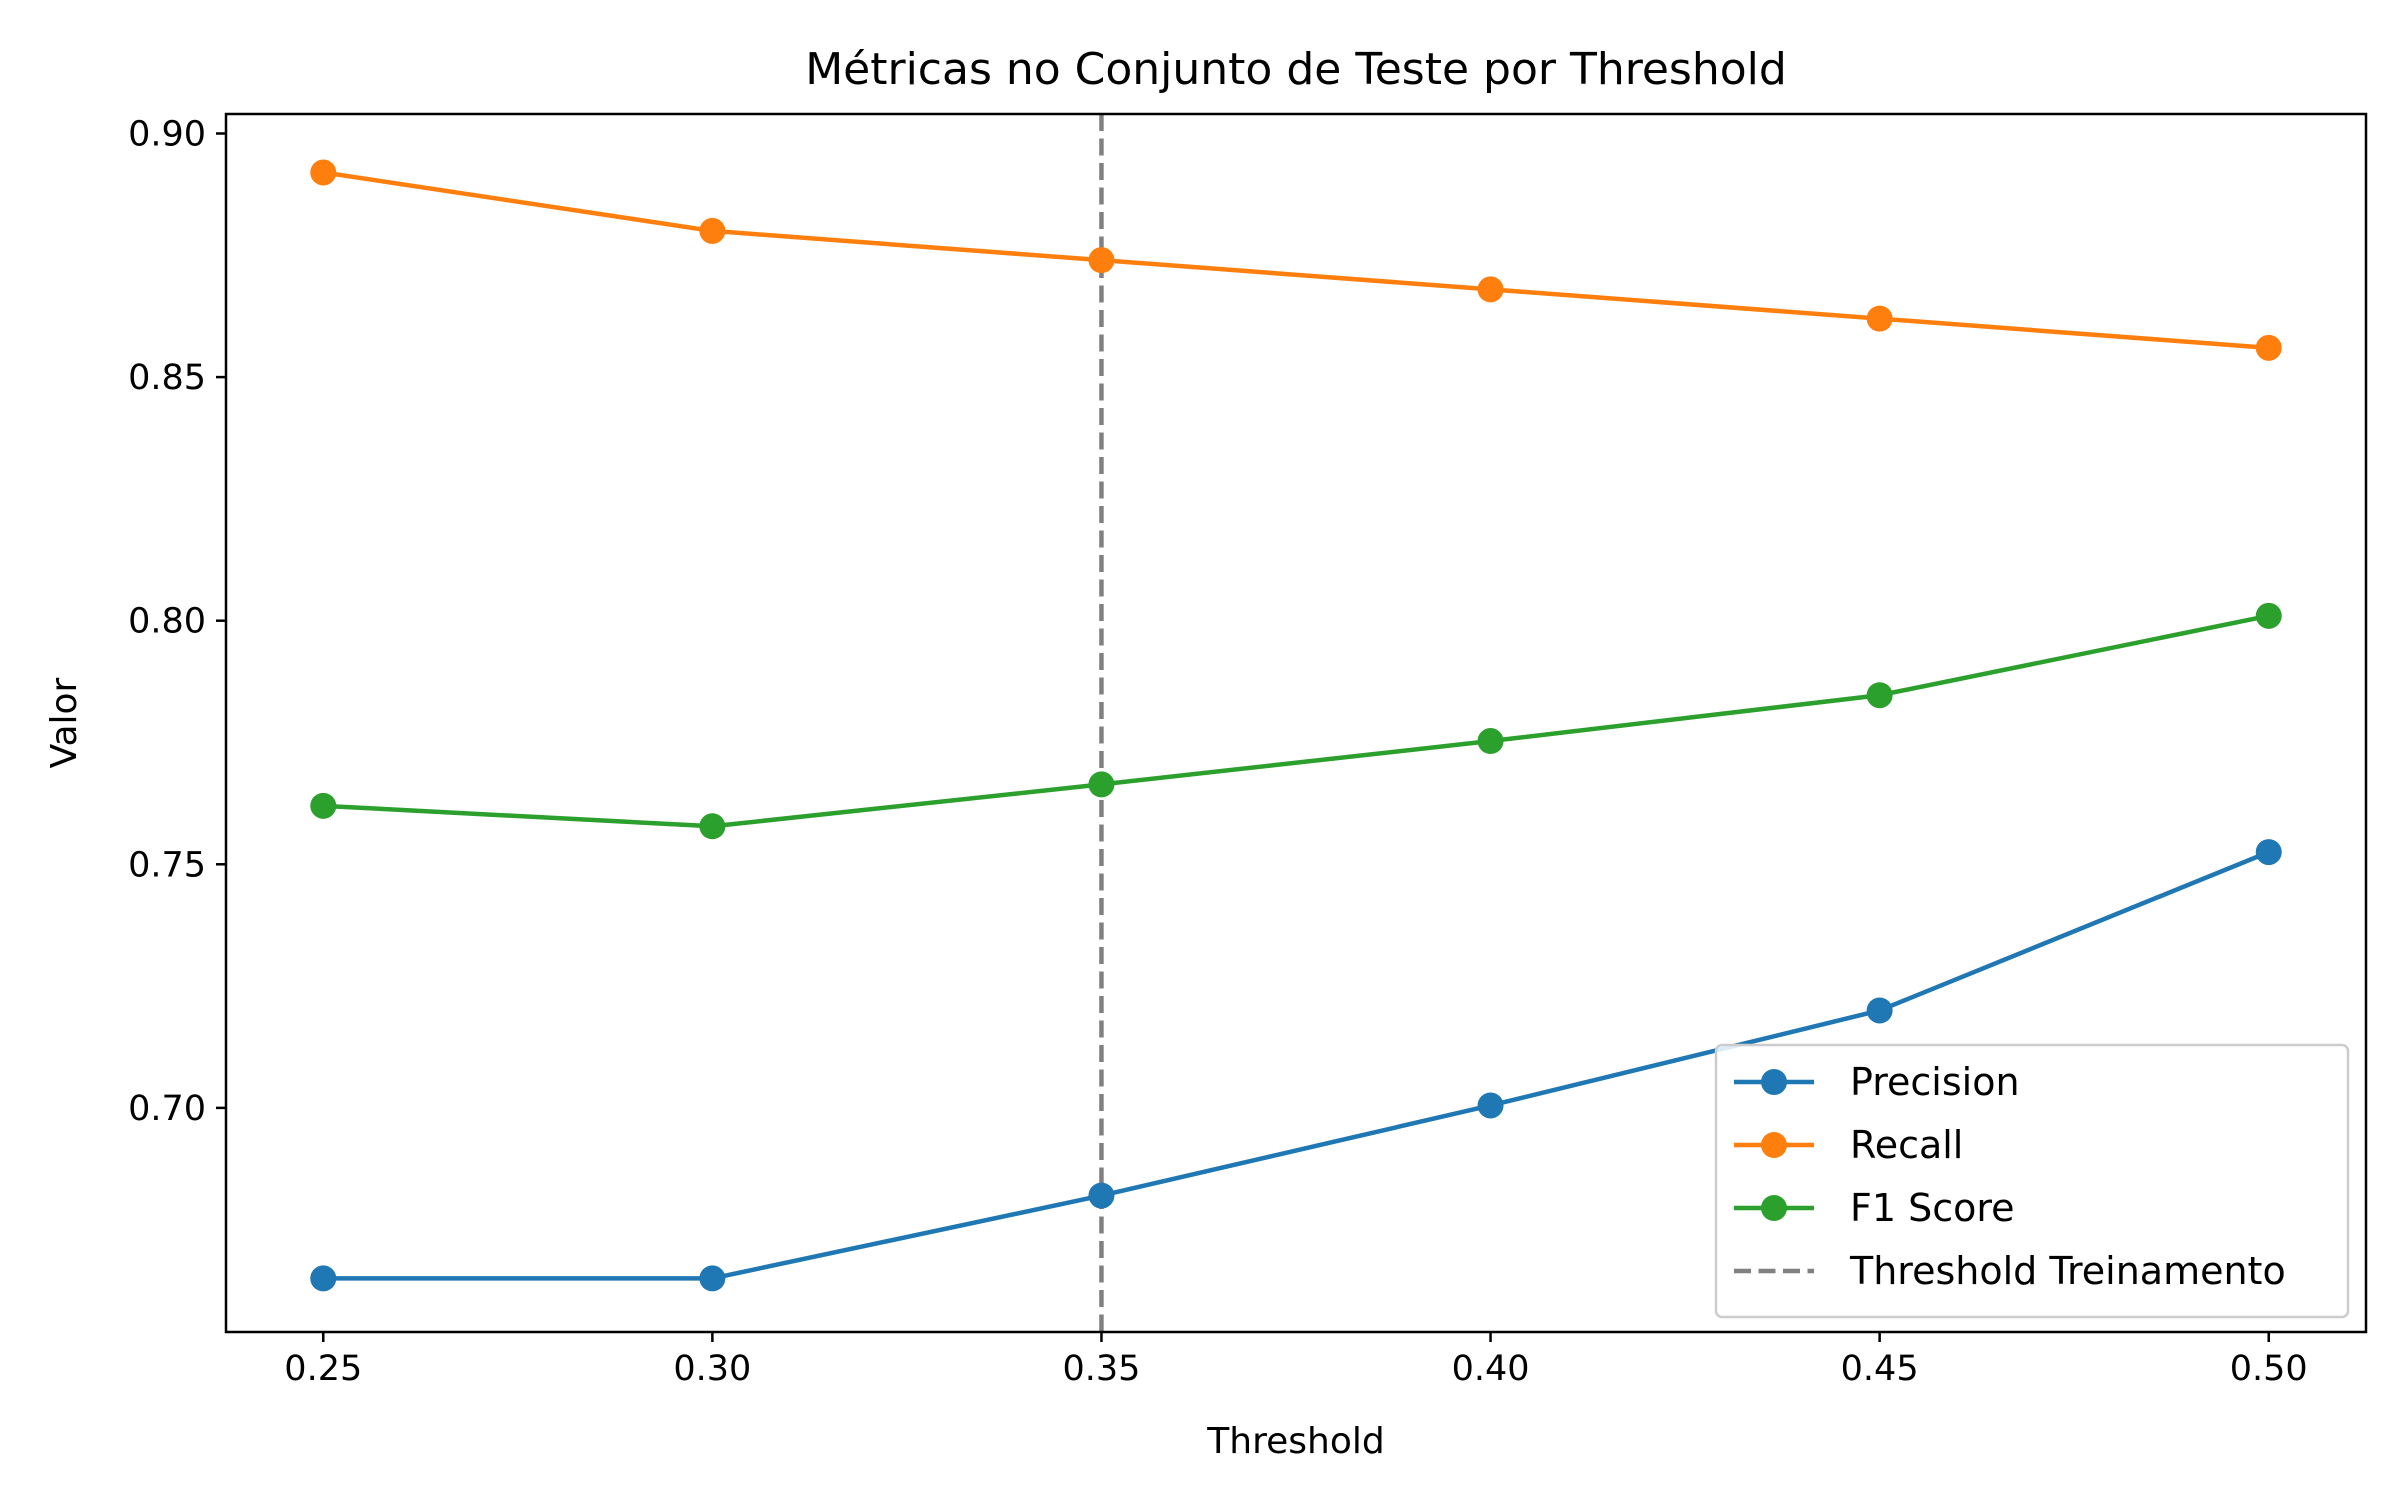 This screenshot has width=2400, height=1500. I want to click on y-tick-label-3: 0.85, so click(167, 378).